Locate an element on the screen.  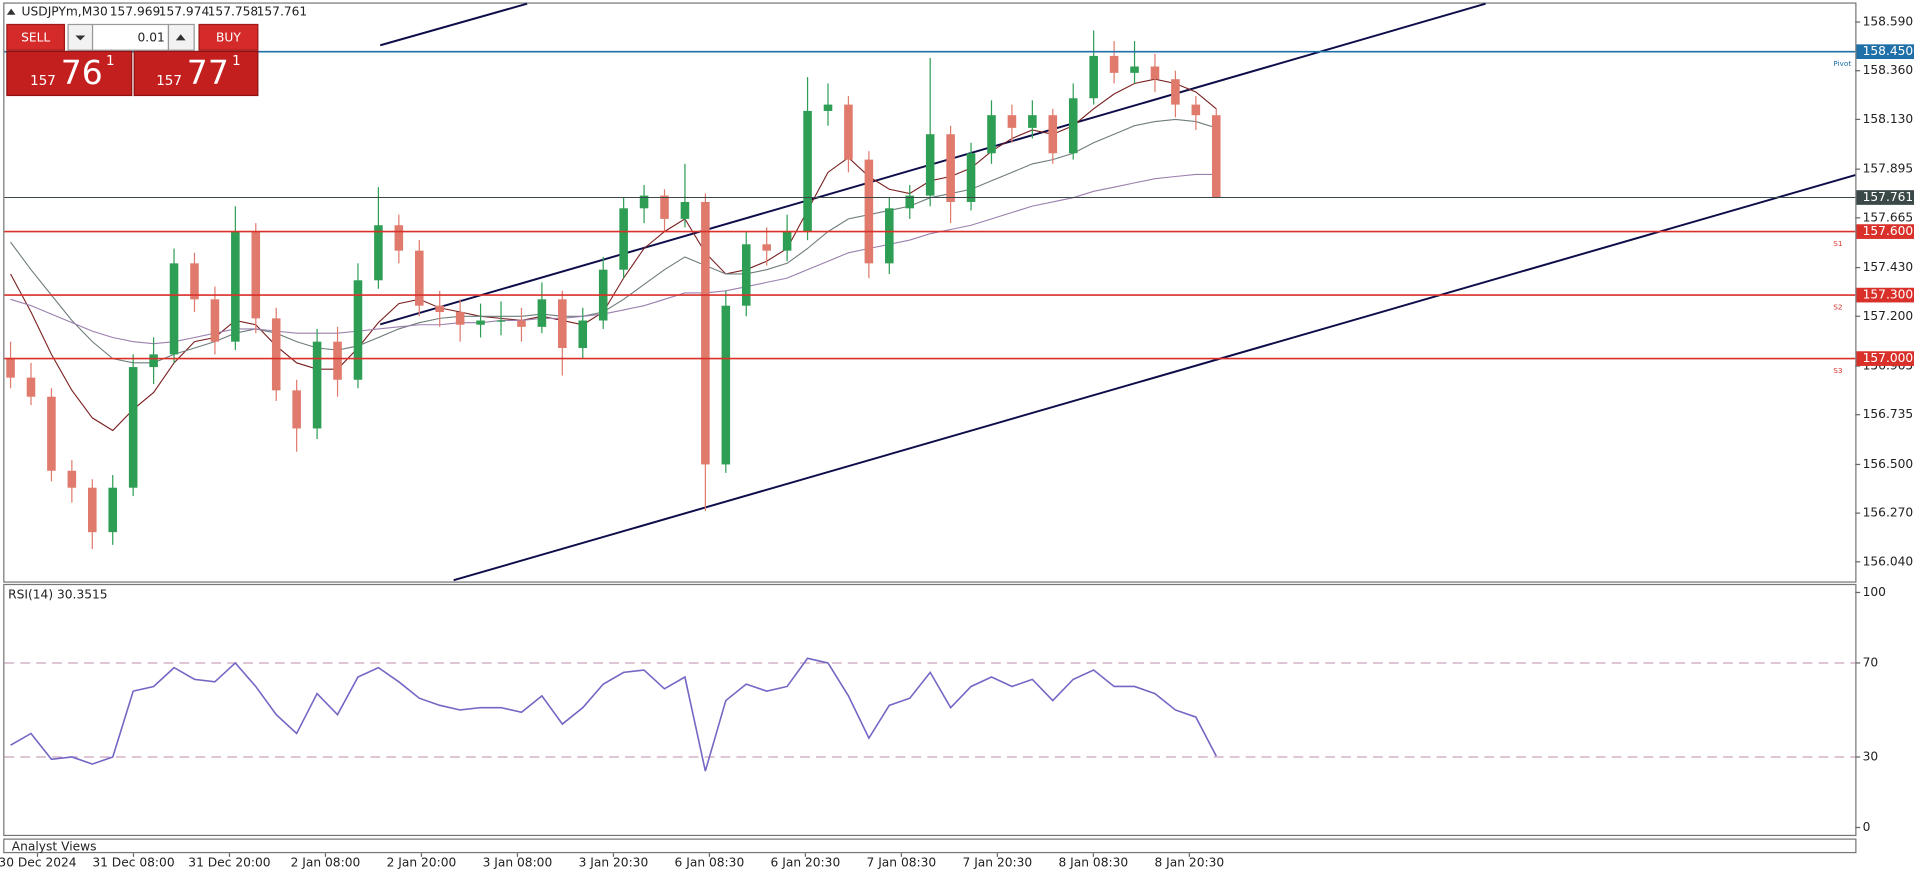
buy-label: BUY is located at coordinates (228, 37).